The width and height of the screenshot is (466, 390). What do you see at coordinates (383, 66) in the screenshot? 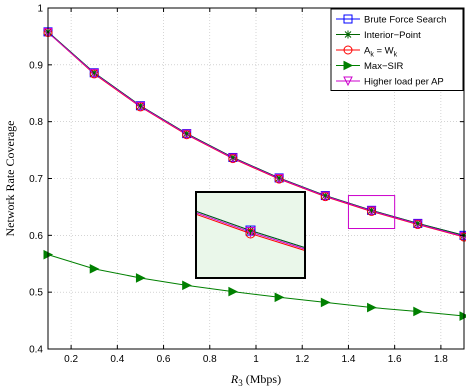
I see `legend-label: Max−SIR` at bounding box center [383, 66].